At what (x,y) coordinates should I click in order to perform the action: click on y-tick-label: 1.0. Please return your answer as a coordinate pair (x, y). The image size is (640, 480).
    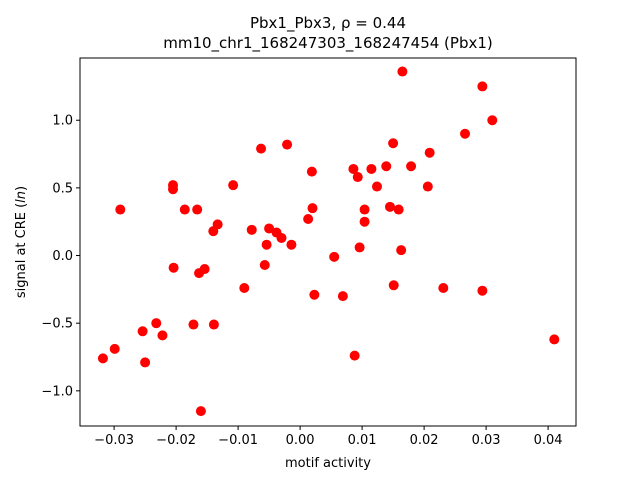
    Looking at the image, I should click on (62, 121).